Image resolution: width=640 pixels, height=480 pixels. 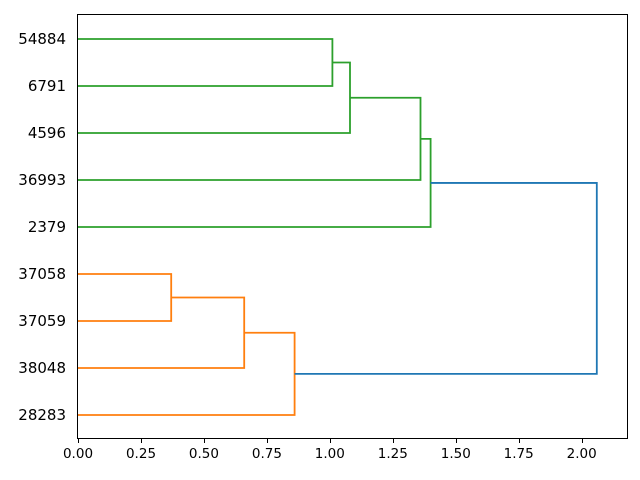 What do you see at coordinates (42, 415) in the screenshot?
I see `leaf-label: 28283` at bounding box center [42, 415].